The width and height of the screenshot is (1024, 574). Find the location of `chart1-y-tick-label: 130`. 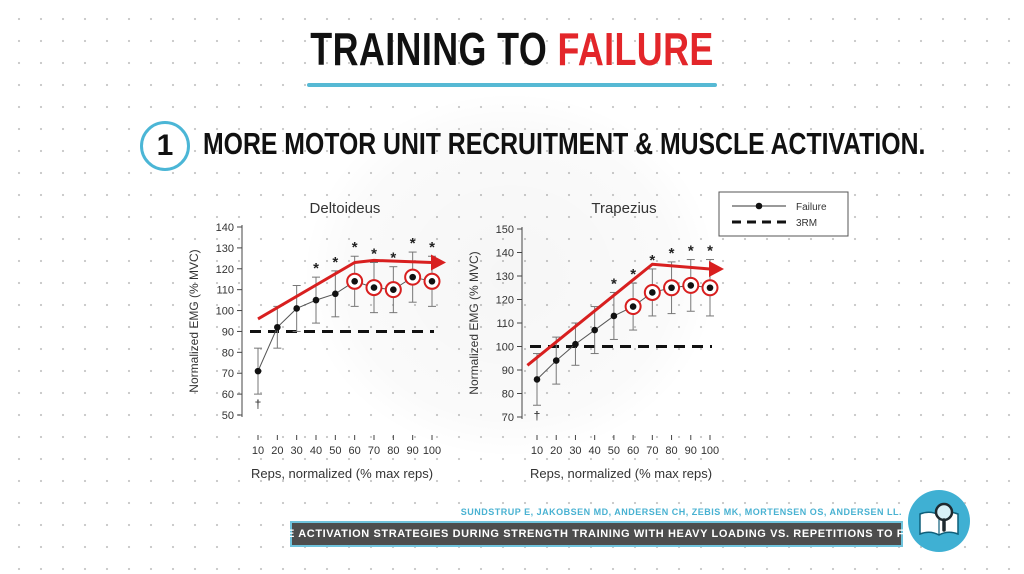

chart1-y-tick-label: 130 is located at coordinates (225, 249).